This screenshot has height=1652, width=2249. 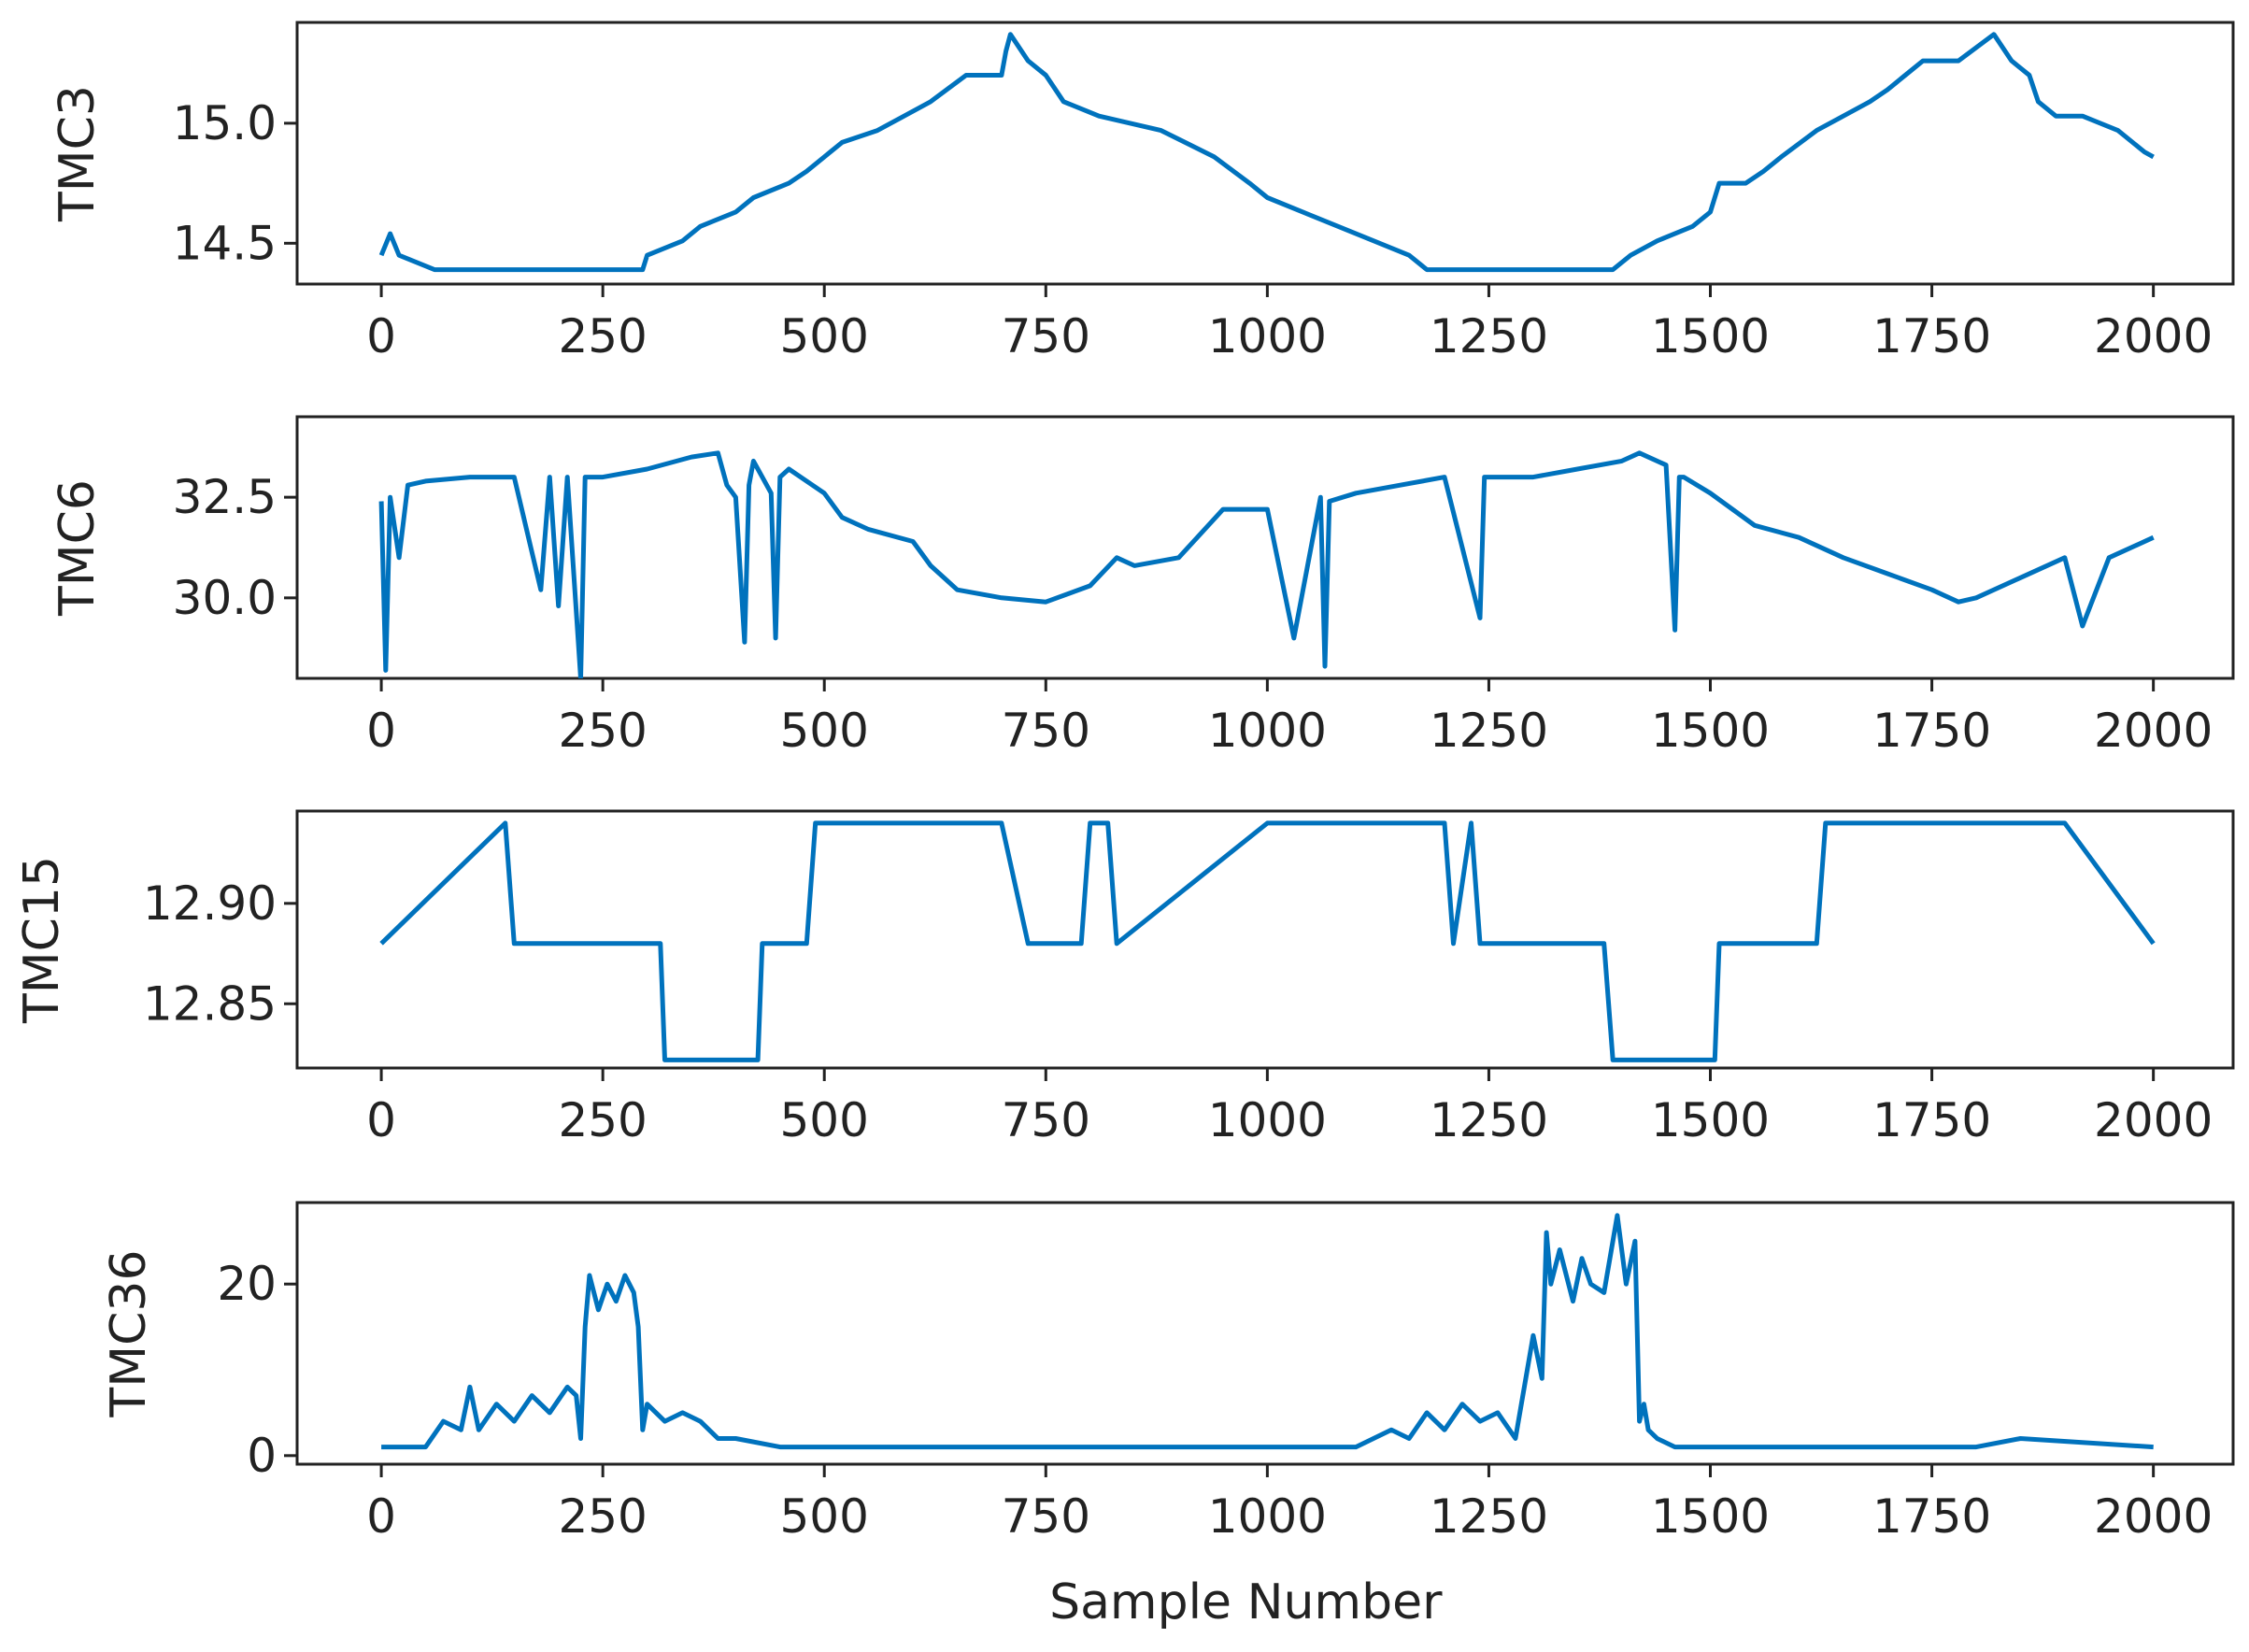 I want to click on y-axis-label: TMC3, so click(x=78, y=153).